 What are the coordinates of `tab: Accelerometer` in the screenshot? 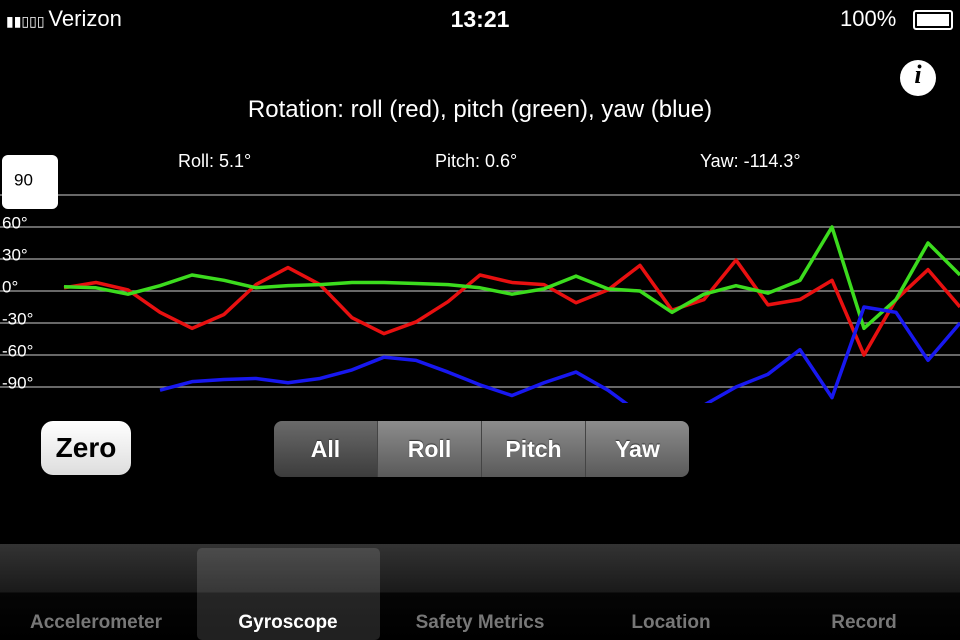 It's located at (96, 622).